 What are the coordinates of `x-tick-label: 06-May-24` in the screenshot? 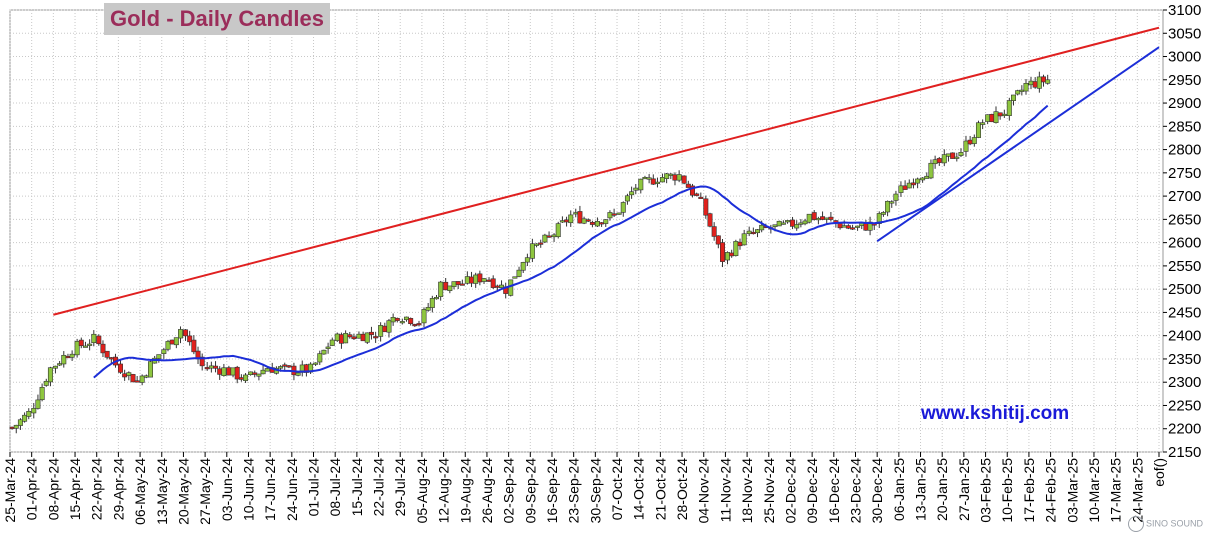 It's located at (140, 491).